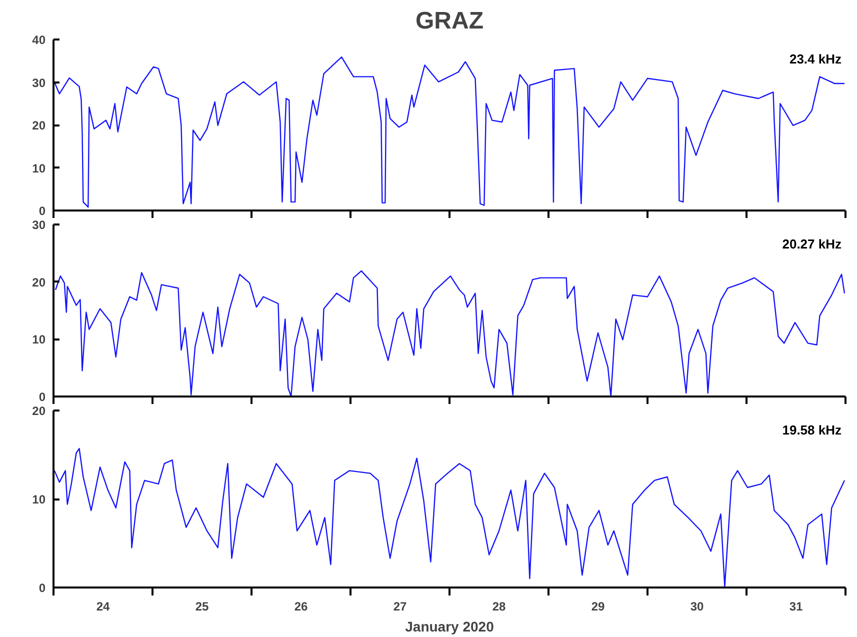  What do you see at coordinates (812, 430) in the screenshot?
I see `annotation: 19.58 kHz` at bounding box center [812, 430].